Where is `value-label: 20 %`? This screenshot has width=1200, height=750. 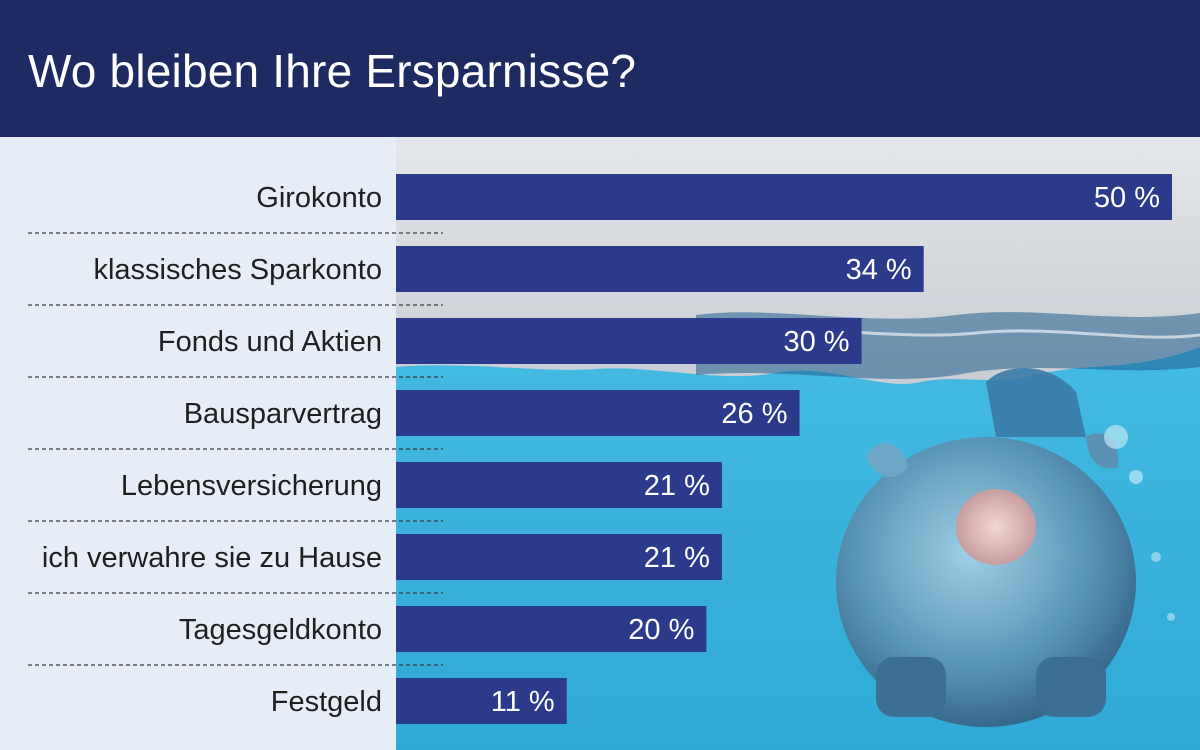
value-label: 20 % is located at coordinates (661, 630).